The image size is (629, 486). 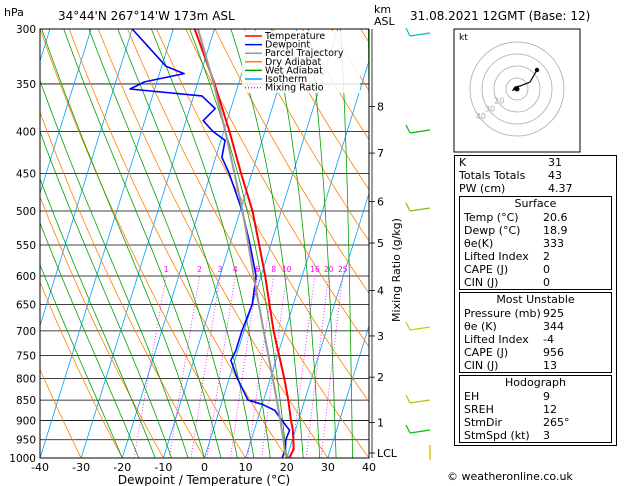 What do you see at coordinates (315, 269) in the screenshot?
I see `mixing-ratio-label: 16` at bounding box center [315, 269].